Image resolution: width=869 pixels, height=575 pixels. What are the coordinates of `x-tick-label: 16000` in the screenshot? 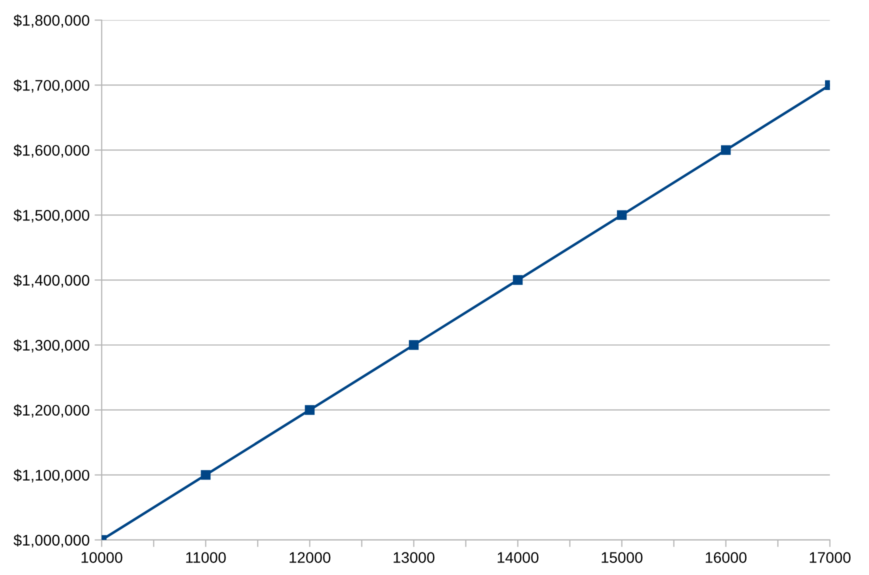 It's located at (726, 557).